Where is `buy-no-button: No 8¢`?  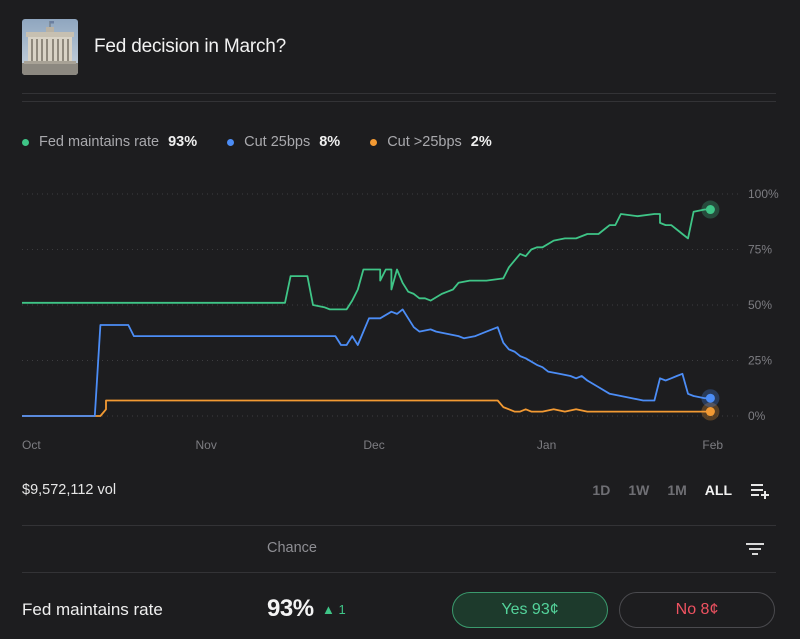
buy-no-button: No 8¢ is located at coordinates (697, 610).